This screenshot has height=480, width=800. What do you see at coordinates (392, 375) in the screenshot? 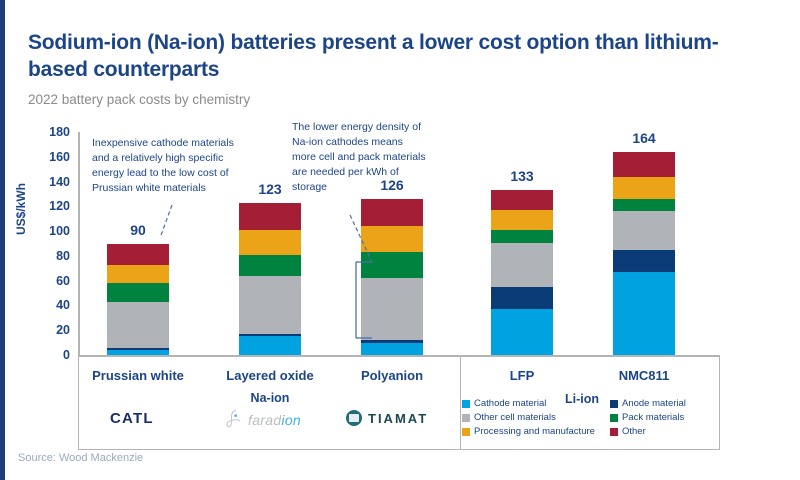
I see `x-axis-label-polyanion: Polyanion` at bounding box center [392, 375].